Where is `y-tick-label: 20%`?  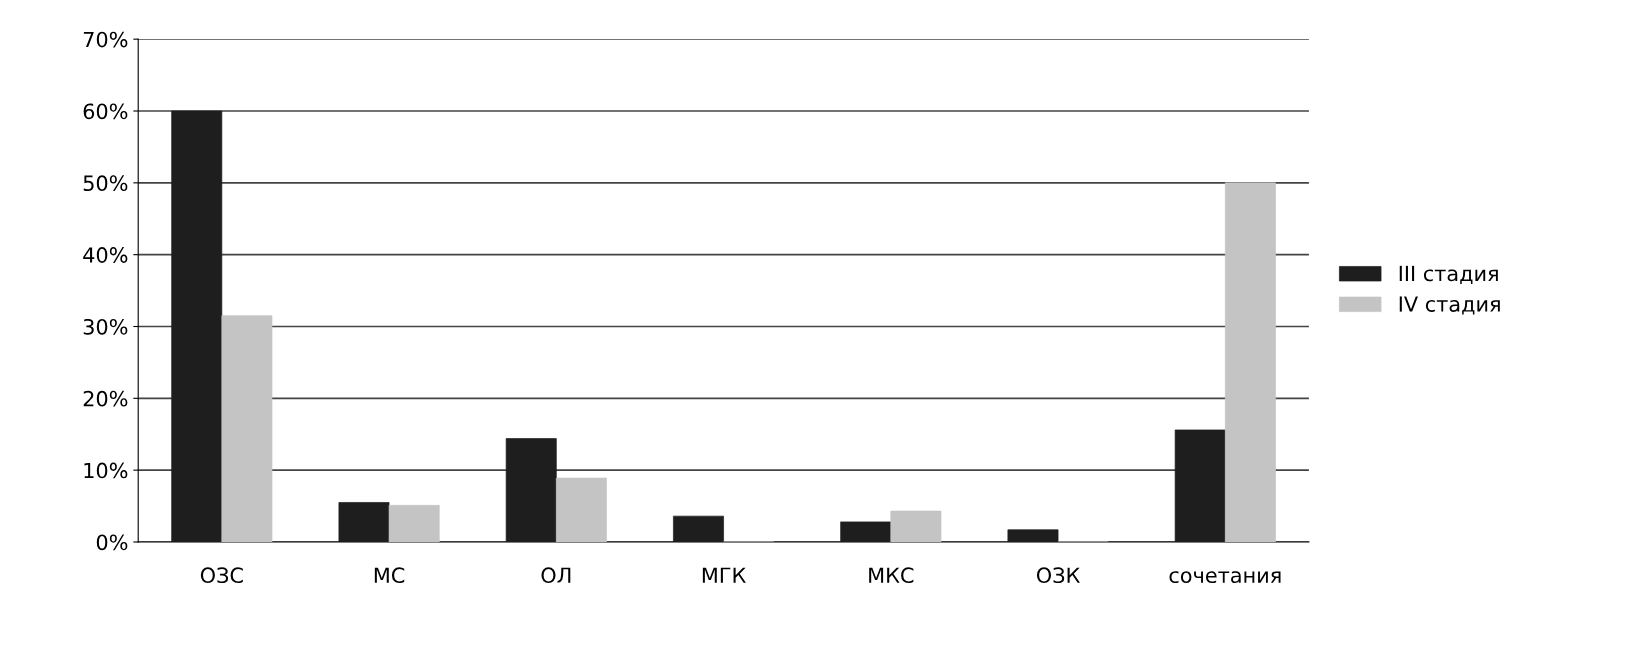
y-tick-label: 20% is located at coordinates (105, 398).